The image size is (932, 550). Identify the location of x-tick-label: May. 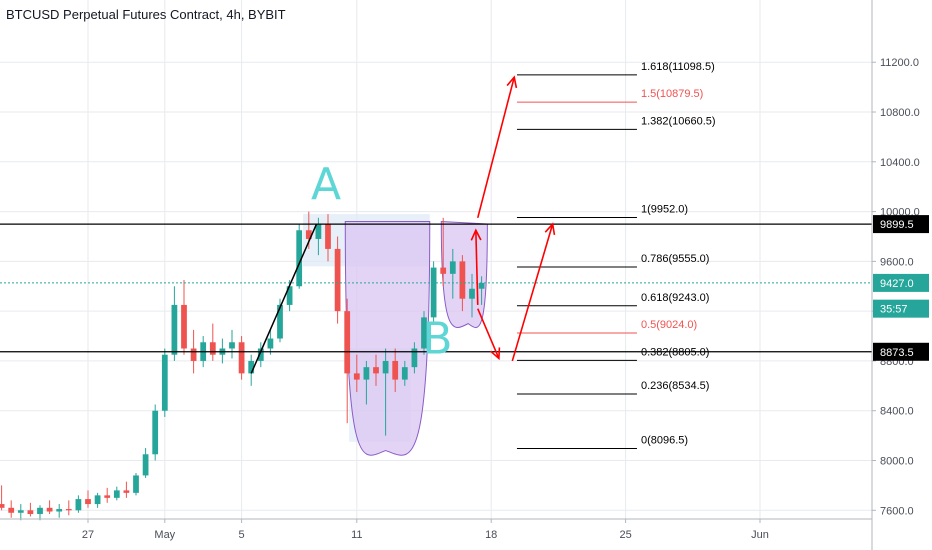
(164, 535).